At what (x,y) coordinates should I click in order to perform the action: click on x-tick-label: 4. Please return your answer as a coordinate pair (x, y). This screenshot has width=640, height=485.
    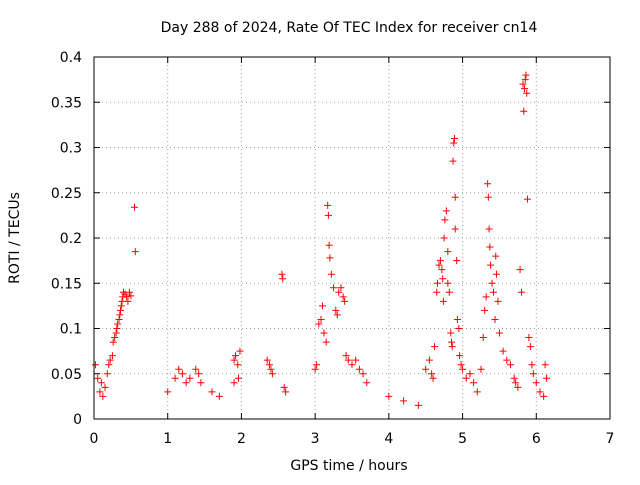
    Looking at the image, I should click on (388, 439).